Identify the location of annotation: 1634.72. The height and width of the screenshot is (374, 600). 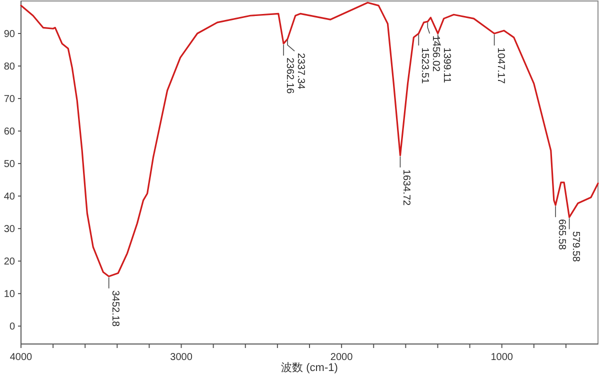
(406, 187).